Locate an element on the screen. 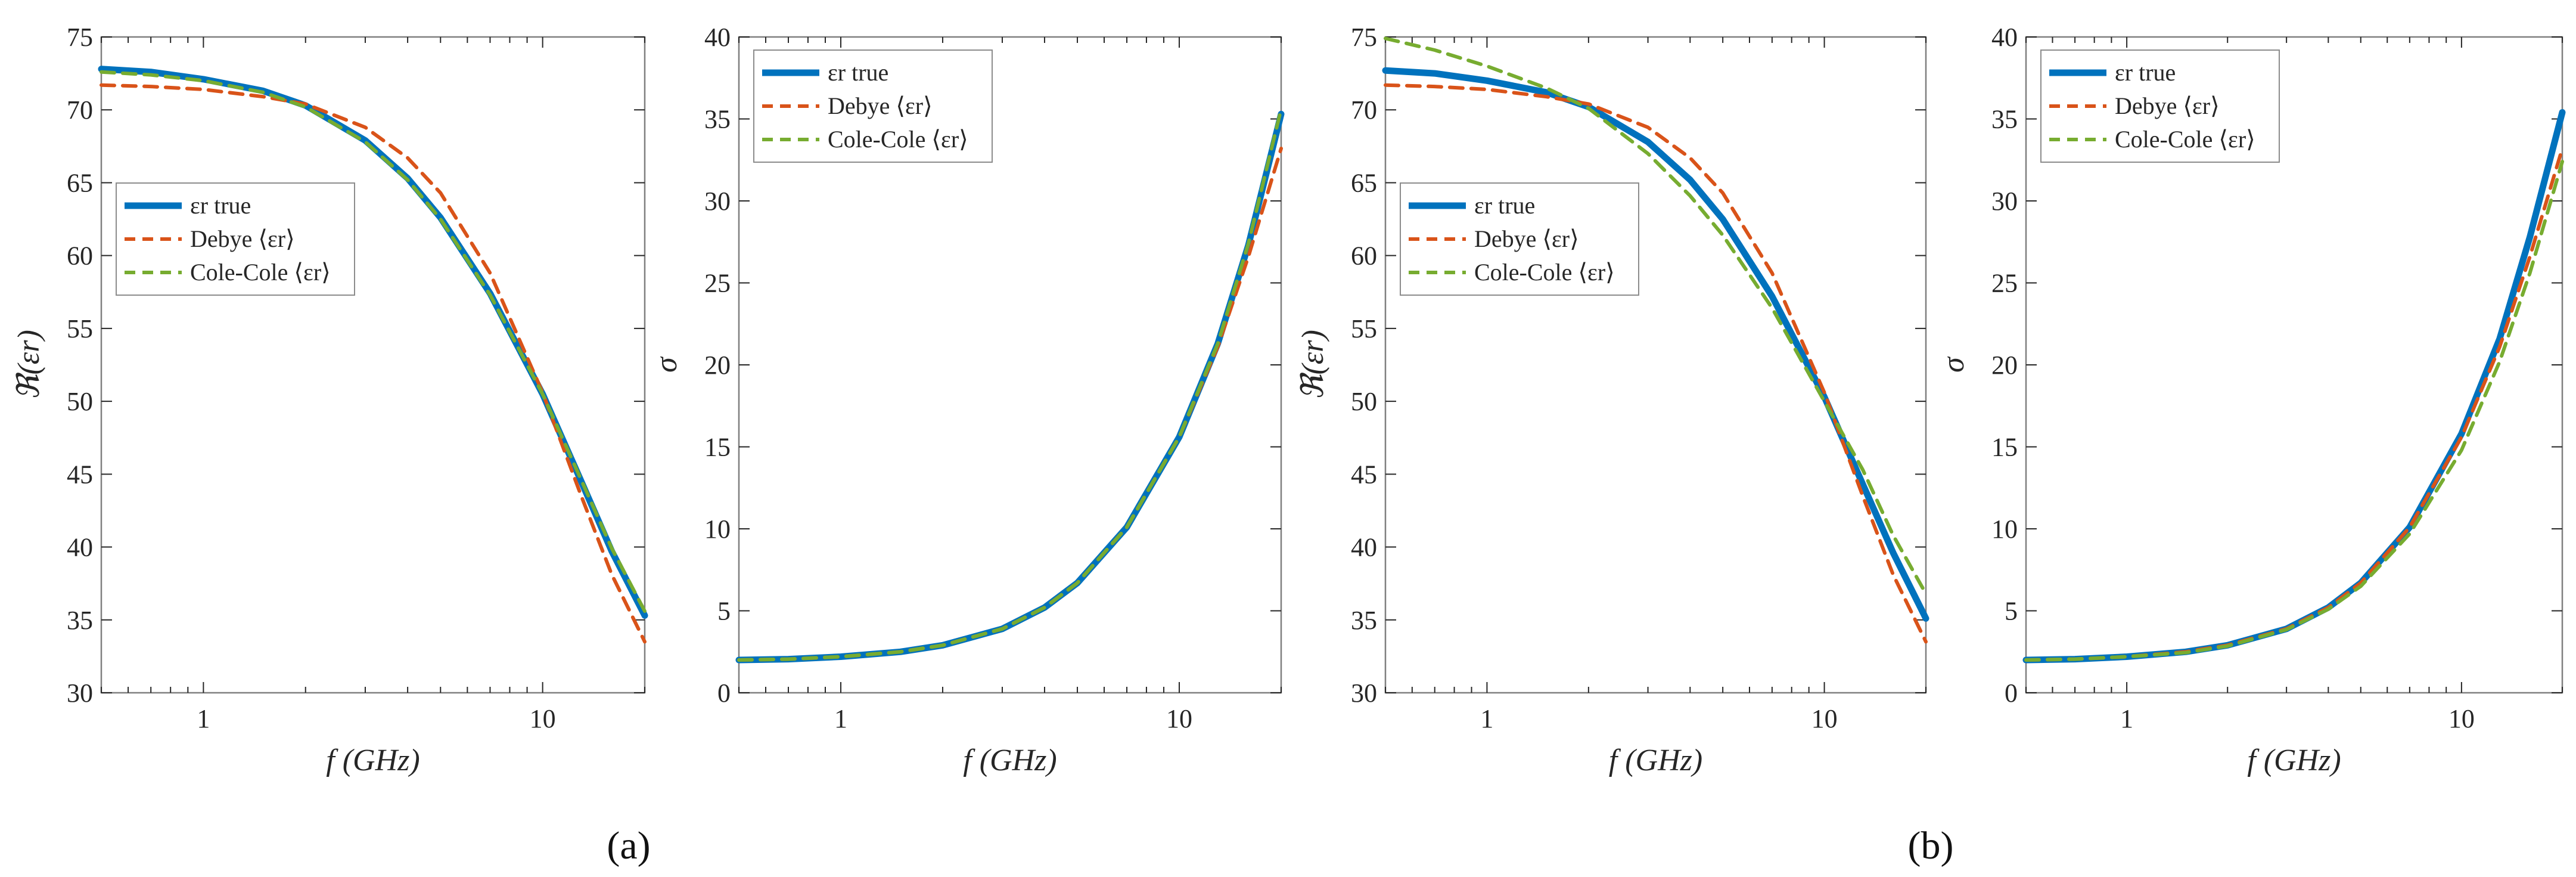  panel-label-b: (b) is located at coordinates (1931, 845).